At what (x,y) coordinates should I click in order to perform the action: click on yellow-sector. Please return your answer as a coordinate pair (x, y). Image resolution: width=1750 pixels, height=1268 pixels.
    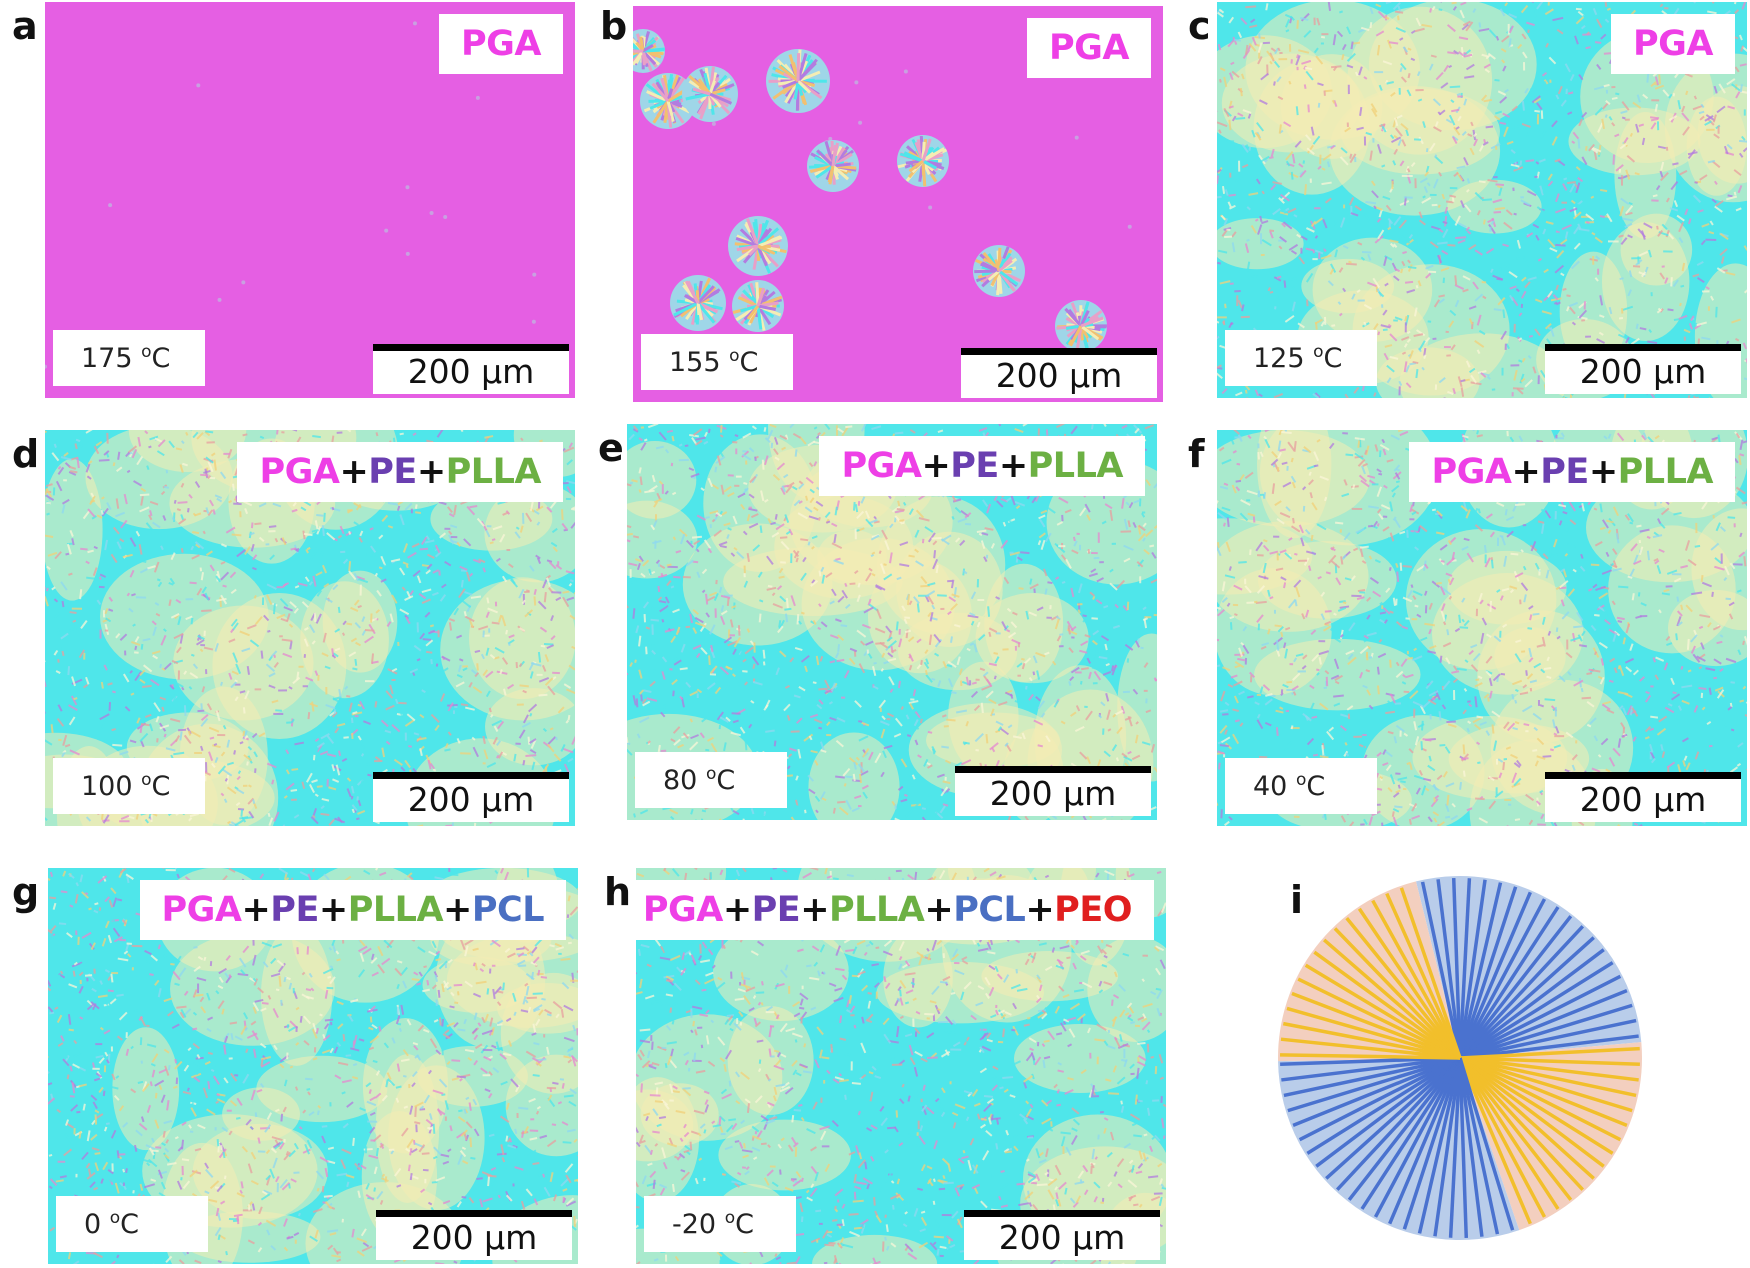
    Looking at the image, I should click on (1551, 1136).